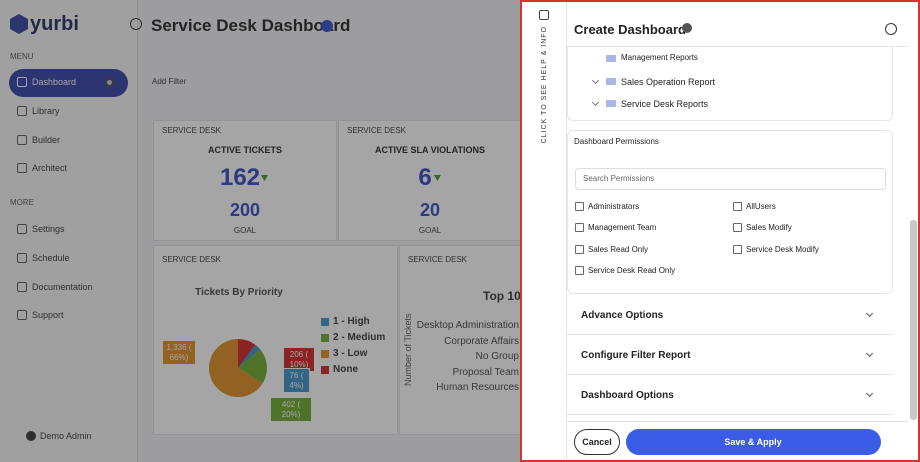 The image size is (920, 462). Describe the element at coordinates (737, 421) in the screenshot. I see `footer-divider` at that location.